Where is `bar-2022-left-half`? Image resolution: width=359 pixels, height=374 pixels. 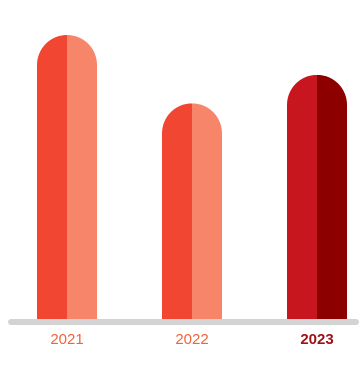 bar-2022-left-half is located at coordinates (177, 212).